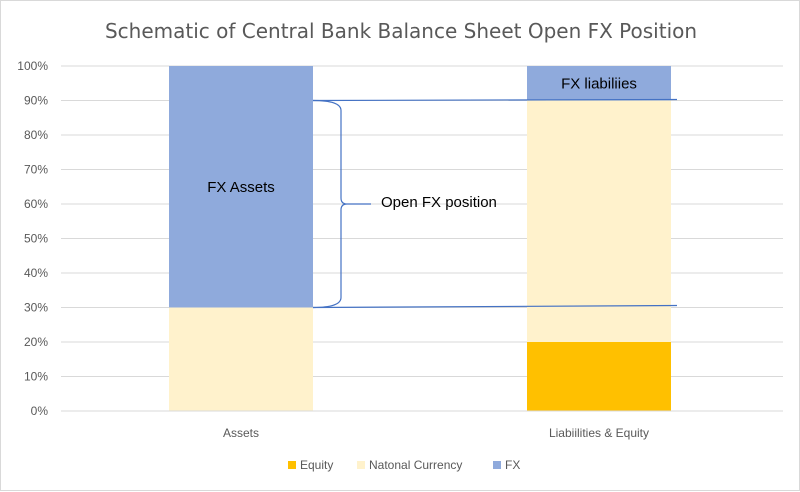 Image resolution: width=800 pixels, height=492 pixels. Describe the element at coordinates (36, 239) in the screenshot. I see `y-tick-label: 50%` at that location.